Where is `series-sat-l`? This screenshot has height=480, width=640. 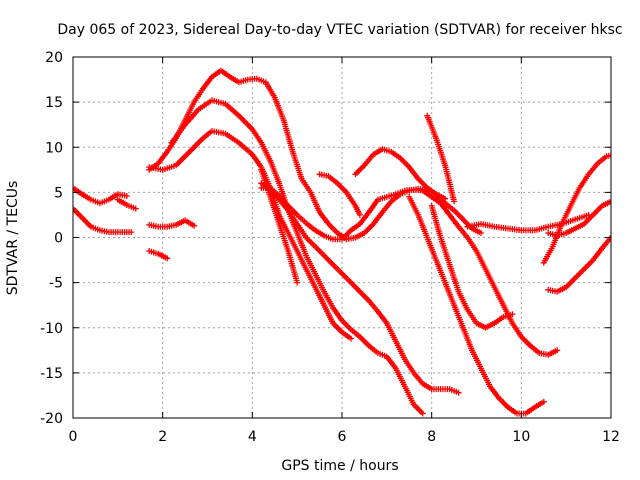 series-sat-l is located at coordinates (339, 194).